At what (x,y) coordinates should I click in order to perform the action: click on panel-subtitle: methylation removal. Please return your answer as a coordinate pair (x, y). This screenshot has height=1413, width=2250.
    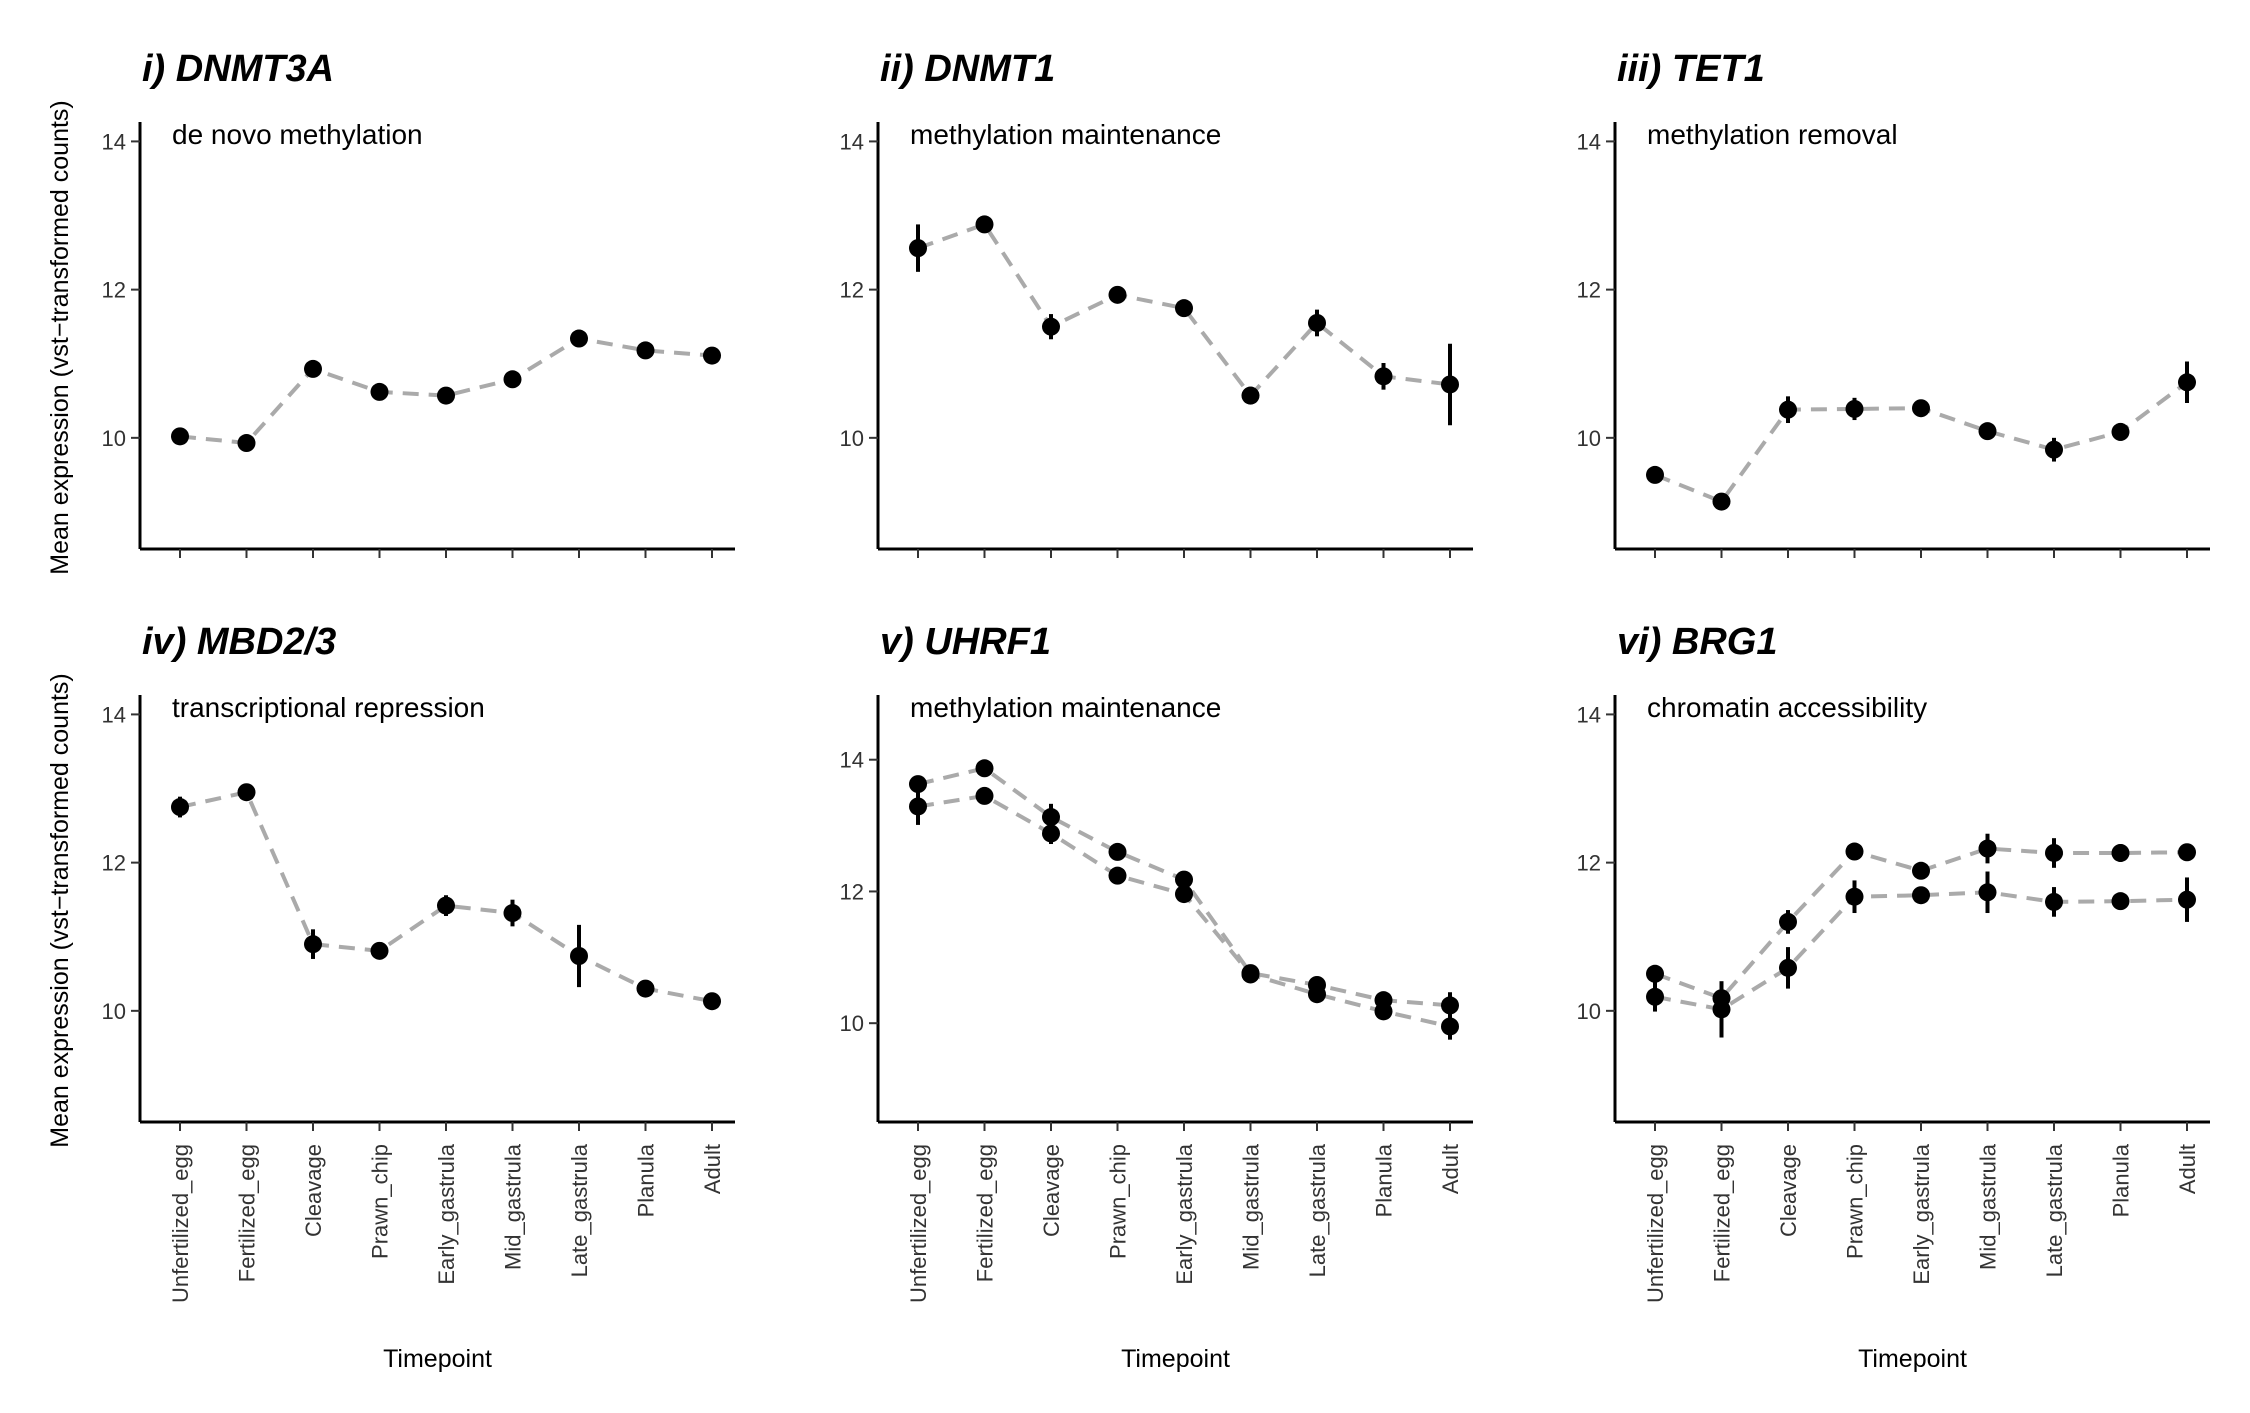
    Looking at the image, I should click on (1772, 134).